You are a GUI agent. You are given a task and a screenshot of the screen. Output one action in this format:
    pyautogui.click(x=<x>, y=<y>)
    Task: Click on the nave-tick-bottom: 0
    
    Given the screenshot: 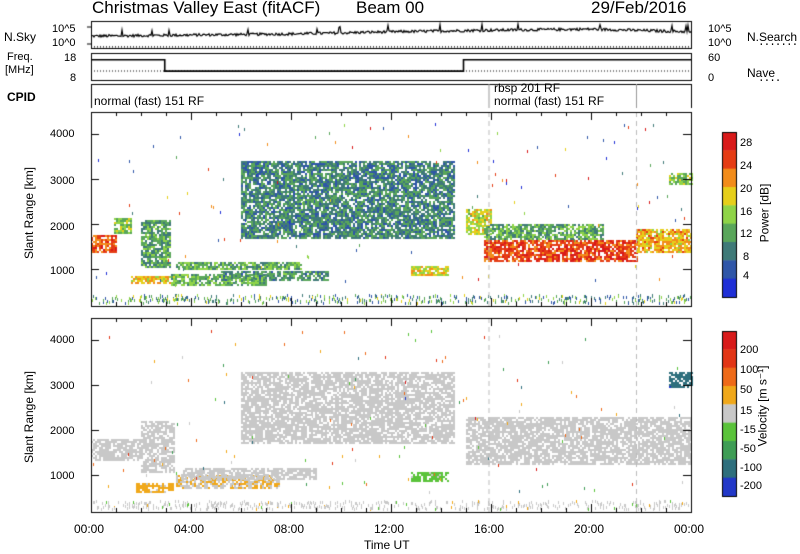 What is the action you would take?
    pyautogui.click(x=711, y=78)
    